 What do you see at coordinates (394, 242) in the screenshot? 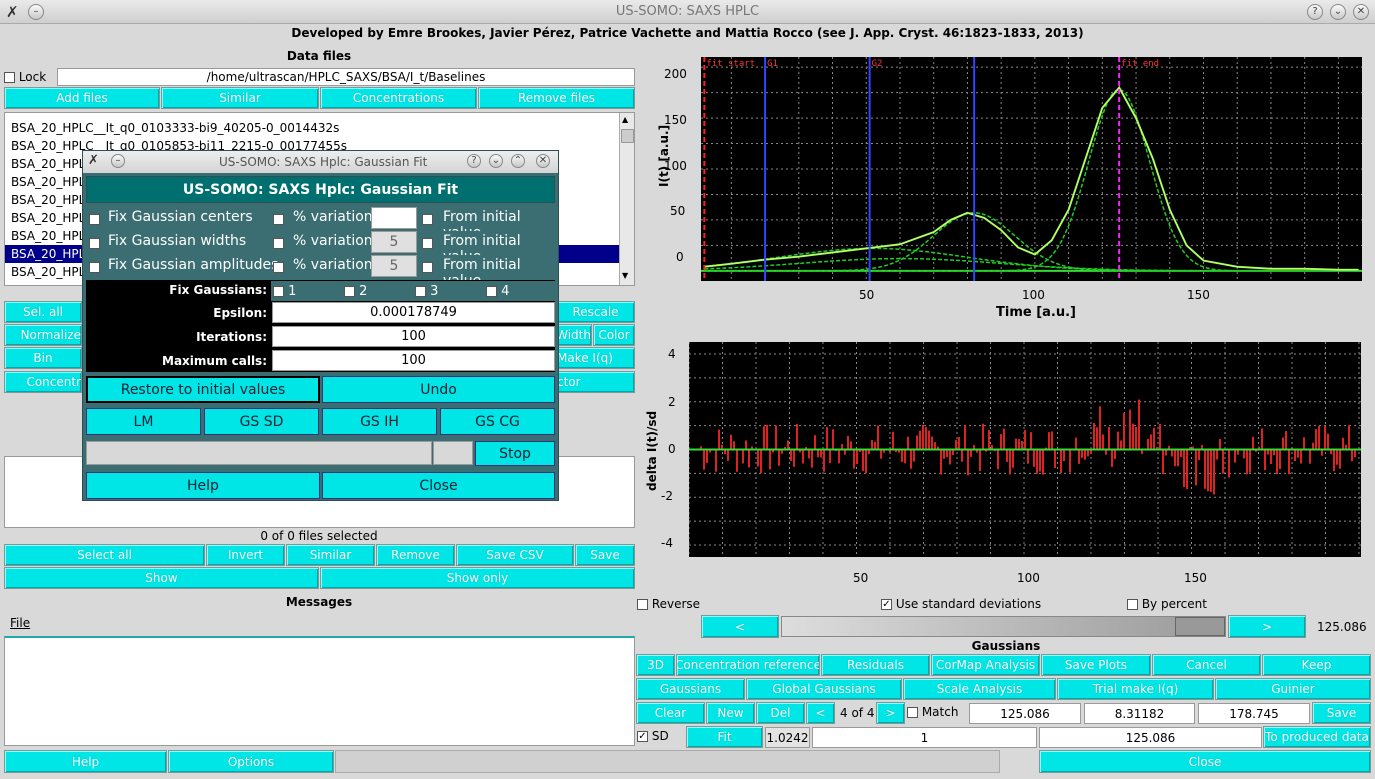
I see `widths-pct-field: 5` at bounding box center [394, 242].